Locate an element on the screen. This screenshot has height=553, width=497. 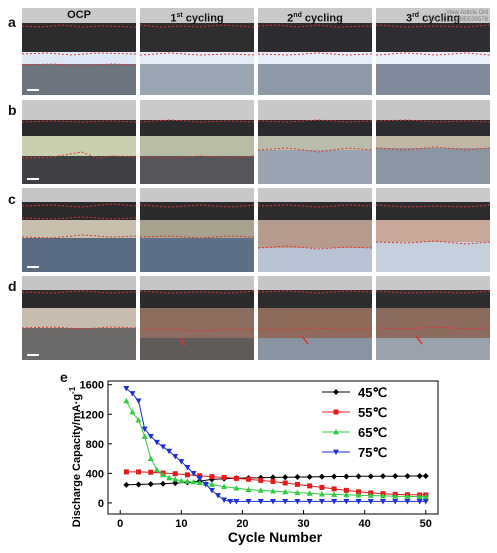
x-tick-label: 0 is located at coordinates (120, 524).